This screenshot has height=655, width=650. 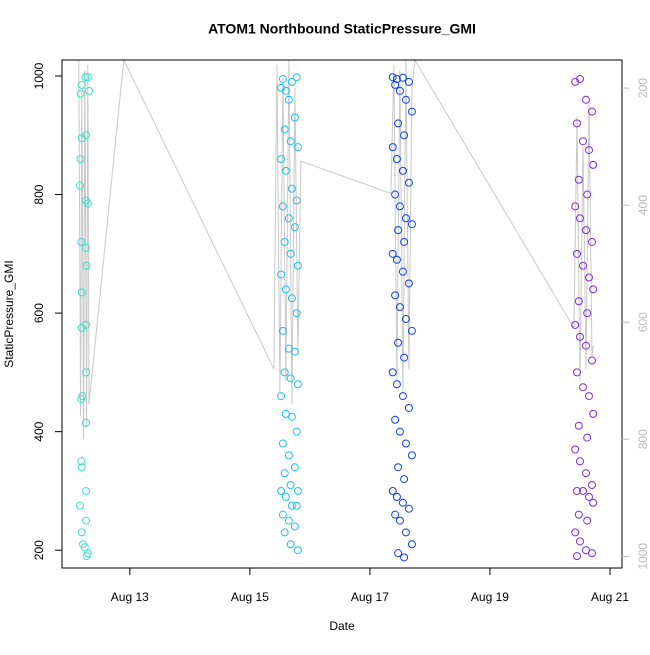 I want to click on y-tick-label: 200, so click(x=39, y=550).